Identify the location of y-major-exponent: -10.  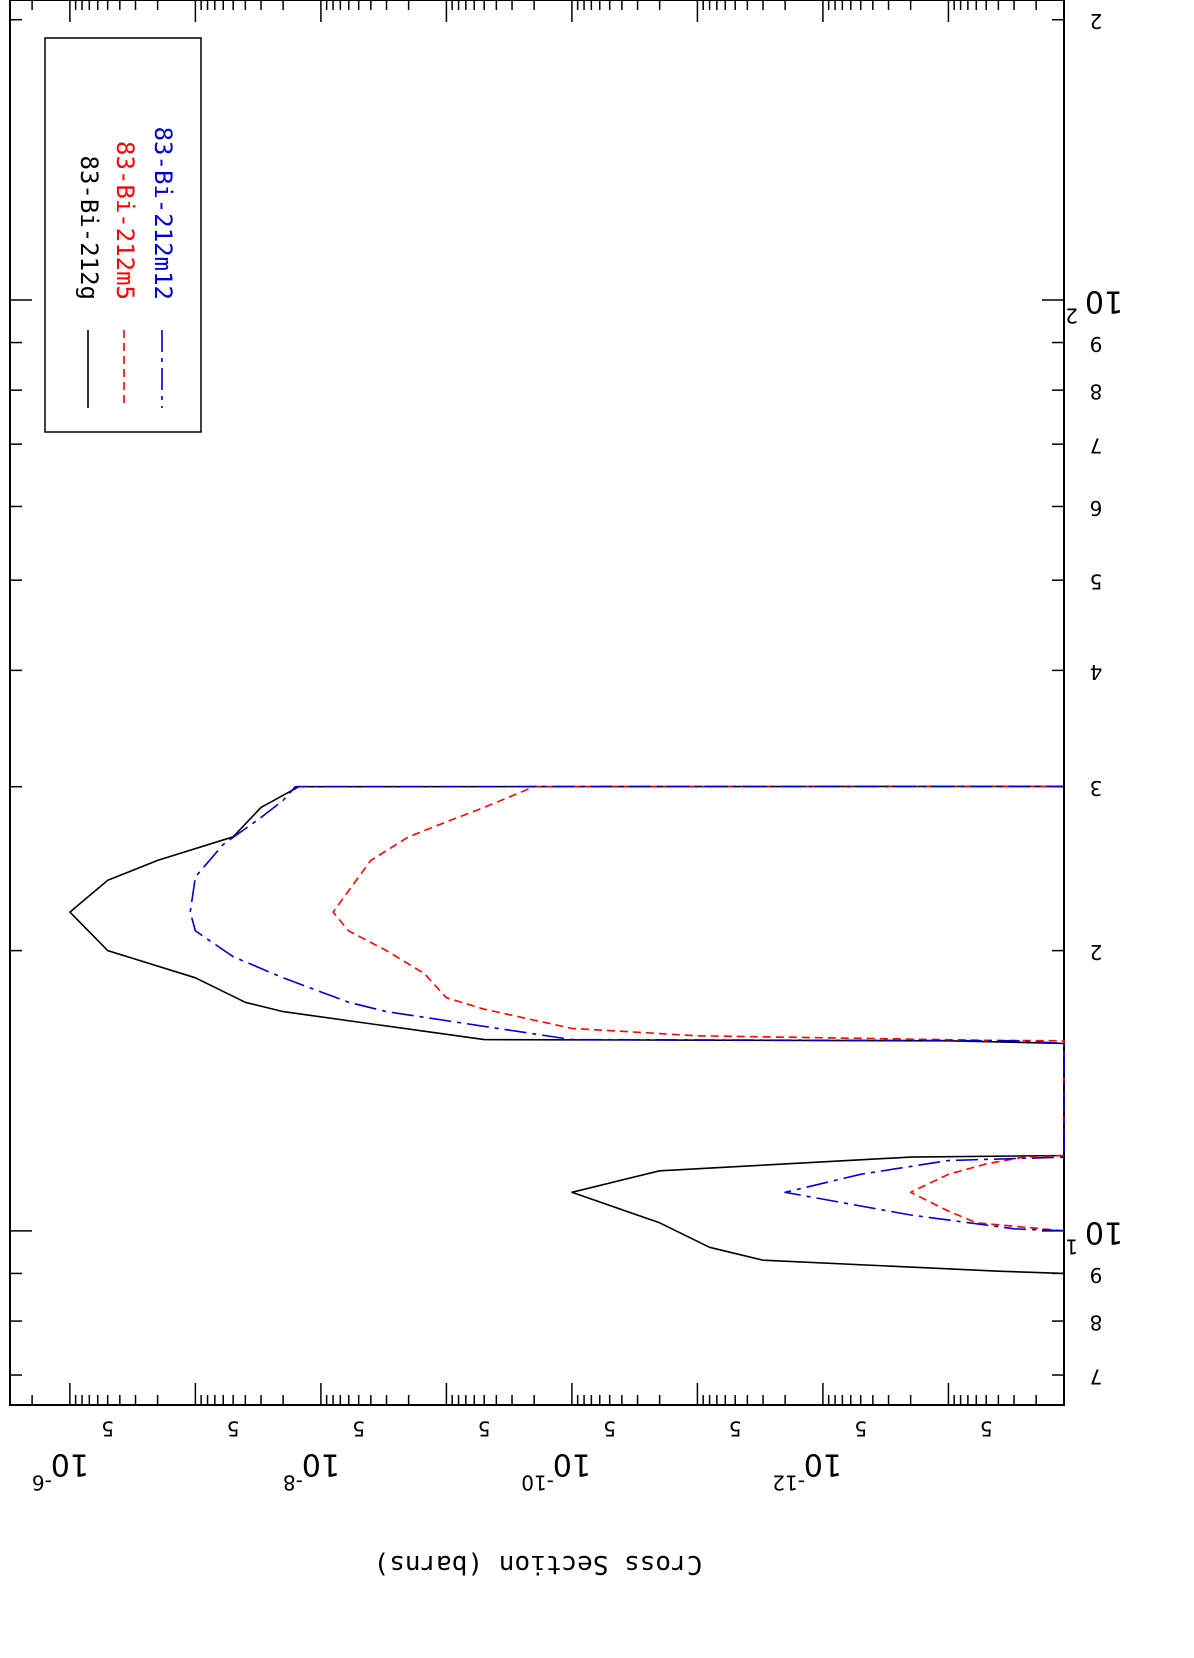
(537, 1483).